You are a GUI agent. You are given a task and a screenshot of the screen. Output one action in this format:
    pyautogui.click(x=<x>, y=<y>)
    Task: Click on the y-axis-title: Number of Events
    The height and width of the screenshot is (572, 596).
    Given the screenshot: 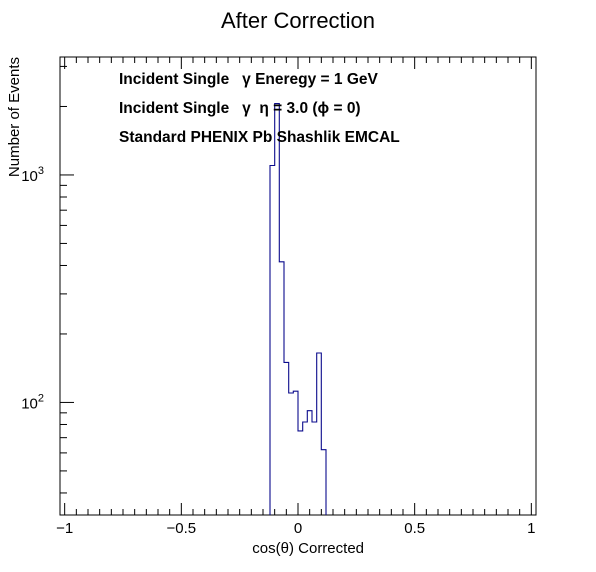 What is the action you would take?
    pyautogui.click(x=14, y=117)
    